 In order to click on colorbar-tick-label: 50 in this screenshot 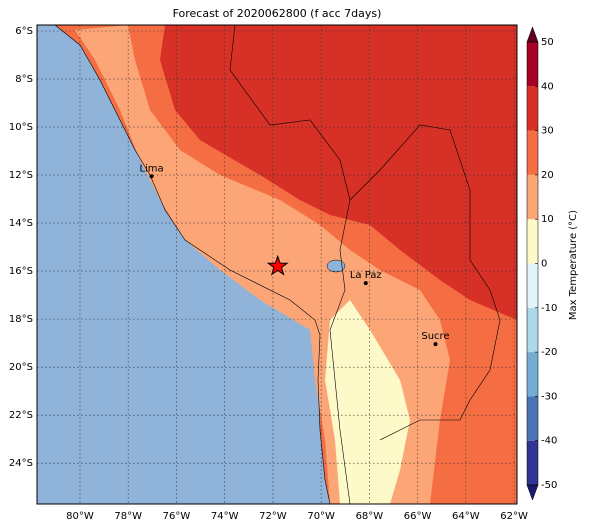, I will do `click(547, 42)`.